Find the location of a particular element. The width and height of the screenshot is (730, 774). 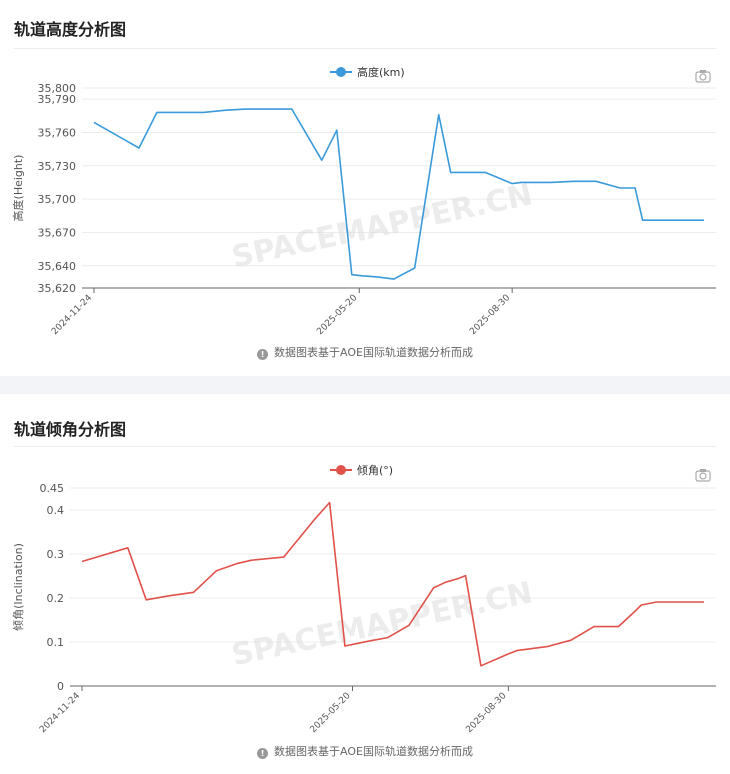

y-tick-label: 35,620 is located at coordinates (57, 288).